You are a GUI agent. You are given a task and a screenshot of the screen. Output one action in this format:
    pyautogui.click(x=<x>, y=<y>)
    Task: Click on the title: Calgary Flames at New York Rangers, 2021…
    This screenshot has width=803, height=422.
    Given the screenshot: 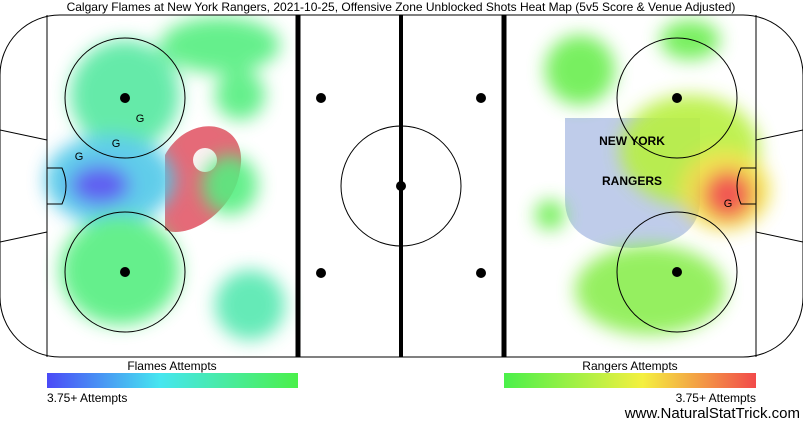 What is the action you would take?
    pyautogui.click(x=401, y=7)
    